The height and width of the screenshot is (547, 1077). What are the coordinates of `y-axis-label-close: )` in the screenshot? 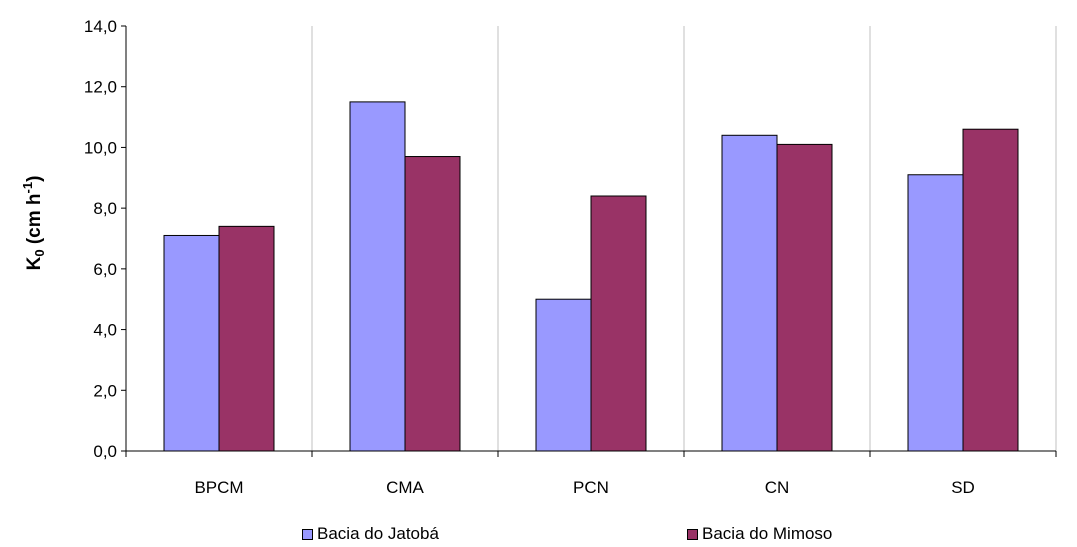 It's located at (34, 179).